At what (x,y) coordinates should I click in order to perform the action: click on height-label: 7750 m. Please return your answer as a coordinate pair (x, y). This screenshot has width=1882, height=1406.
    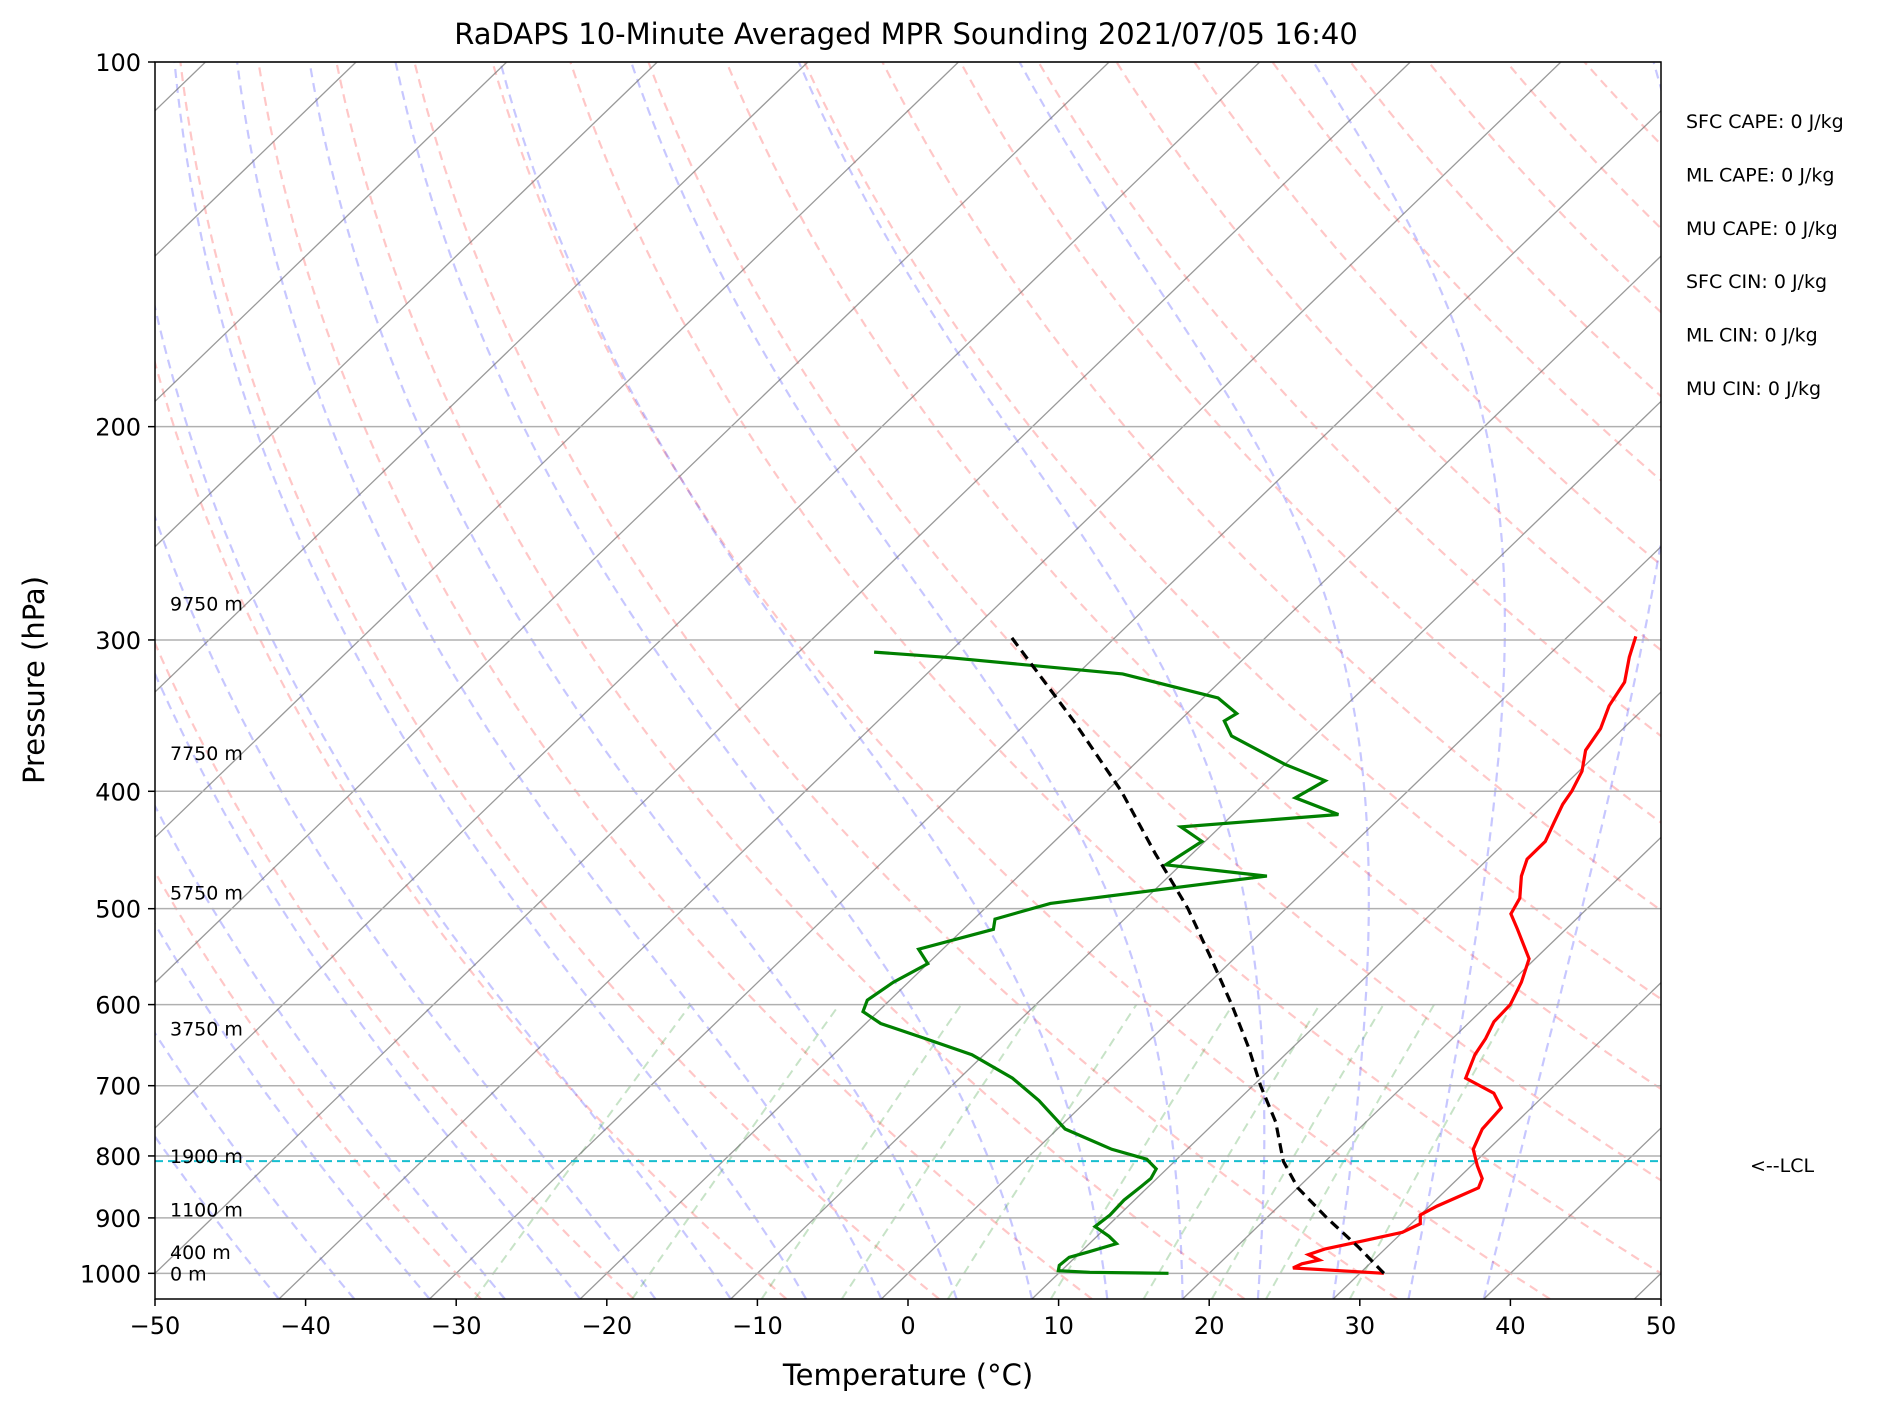
    Looking at the image, I should click on (206, 754).